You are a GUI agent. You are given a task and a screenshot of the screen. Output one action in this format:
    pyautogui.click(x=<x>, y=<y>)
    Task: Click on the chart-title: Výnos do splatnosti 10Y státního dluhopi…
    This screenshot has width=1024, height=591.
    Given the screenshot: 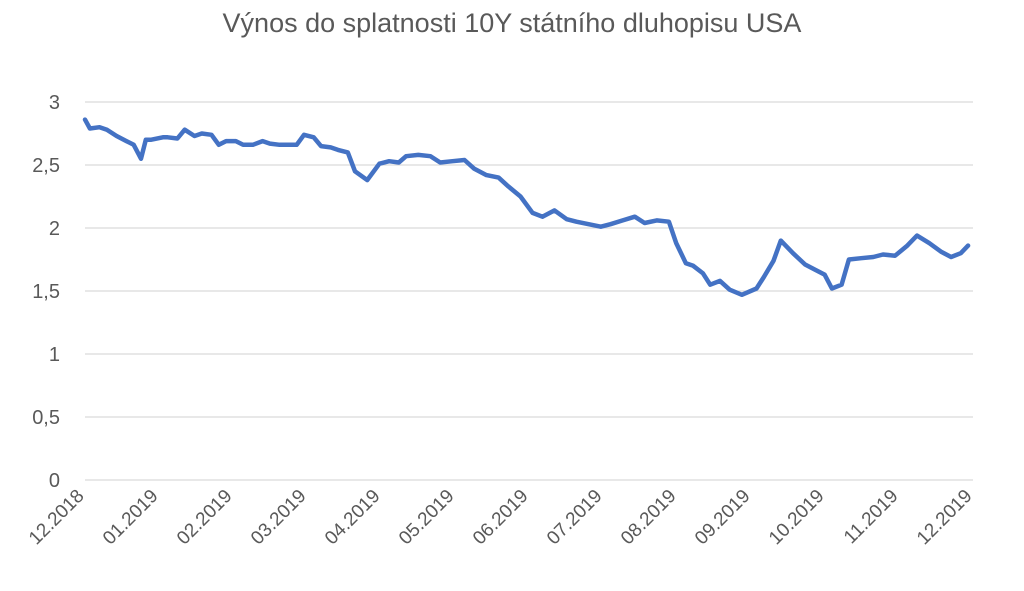 What is the action you would take?
    pyautogui.click(x=512, y=23)
    